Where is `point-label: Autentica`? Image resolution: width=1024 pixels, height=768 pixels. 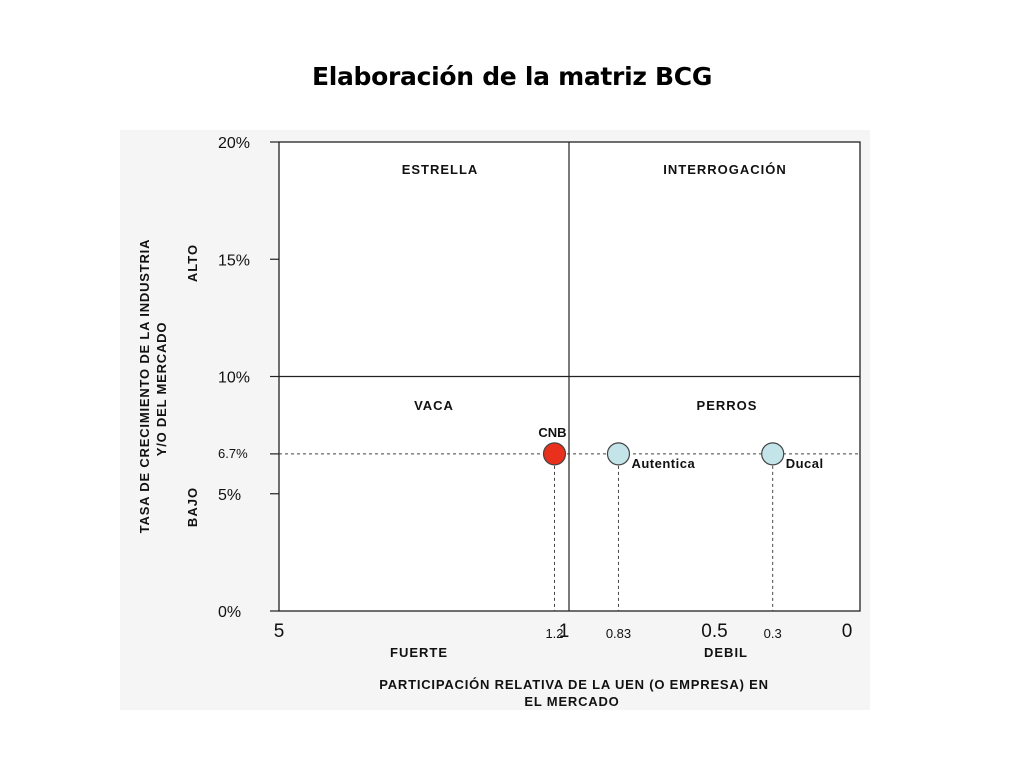 point-label: Autentica is located at coordinates (663, 463).